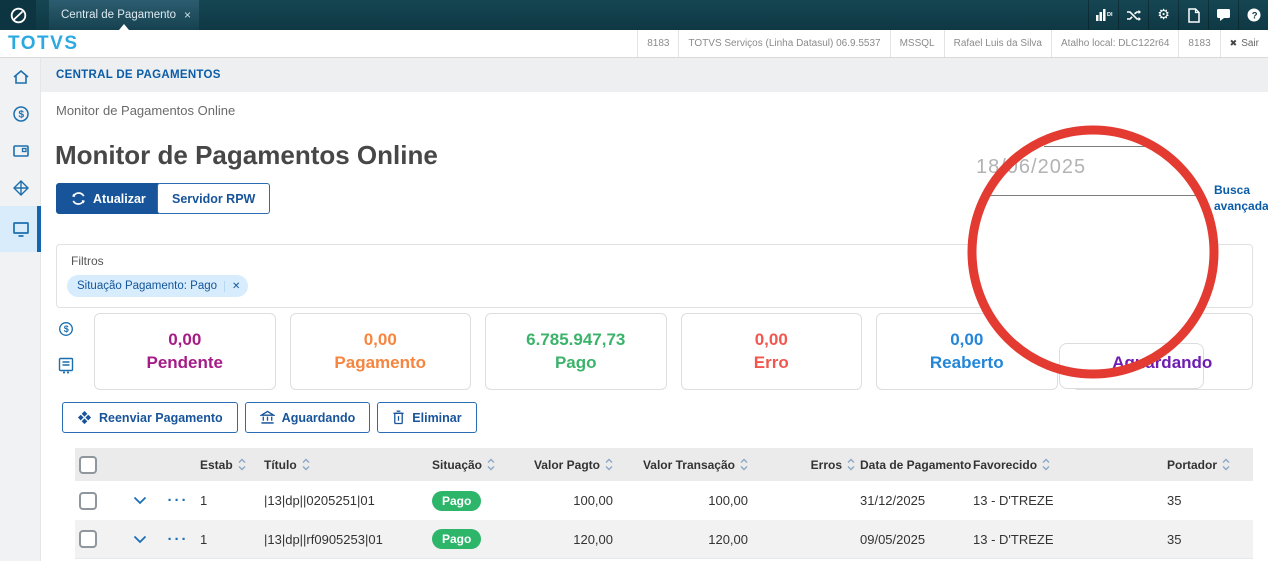 This screenshot has height=561, width=1268. What do you see at coordinates (246, 155) in the screenshot?
I see `page-title: Monitor de Pagamentos Online` at bounding box center [246, 155].